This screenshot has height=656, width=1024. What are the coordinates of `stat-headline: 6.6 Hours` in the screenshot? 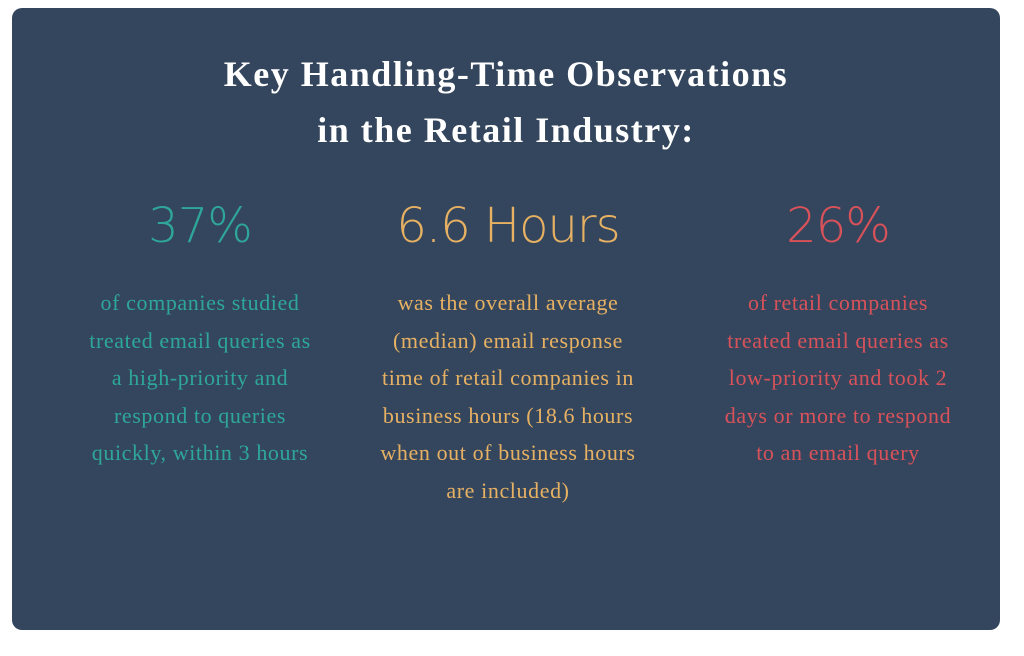 It's located at (508, 226).